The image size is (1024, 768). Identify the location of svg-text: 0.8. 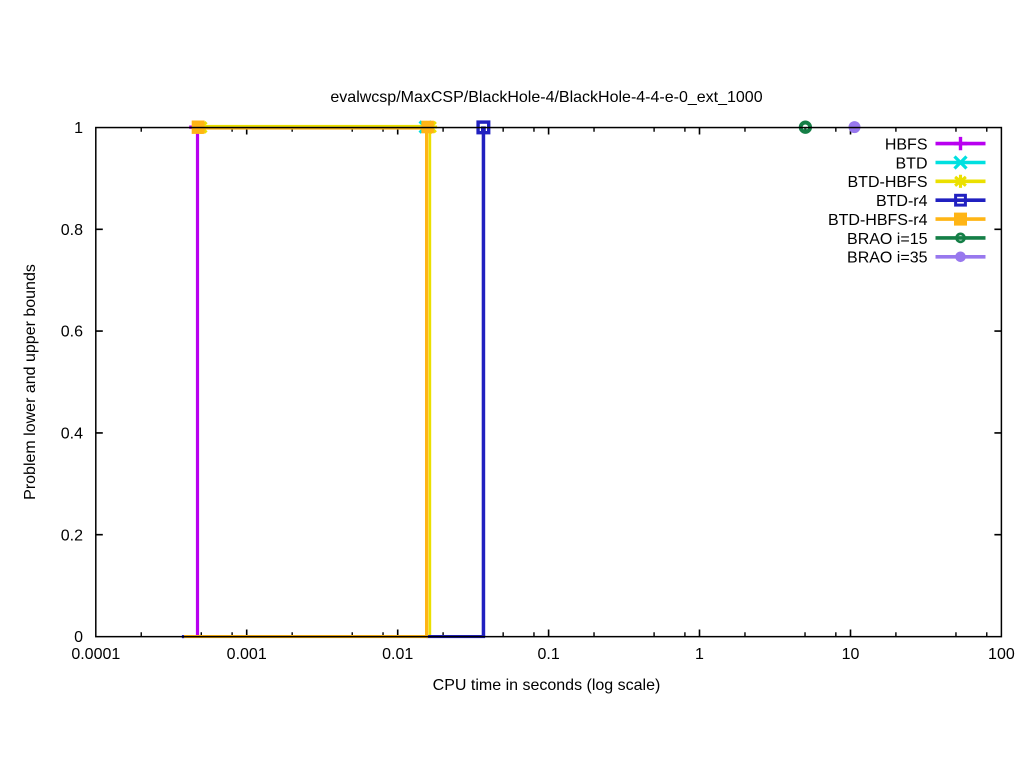
(72, 230).